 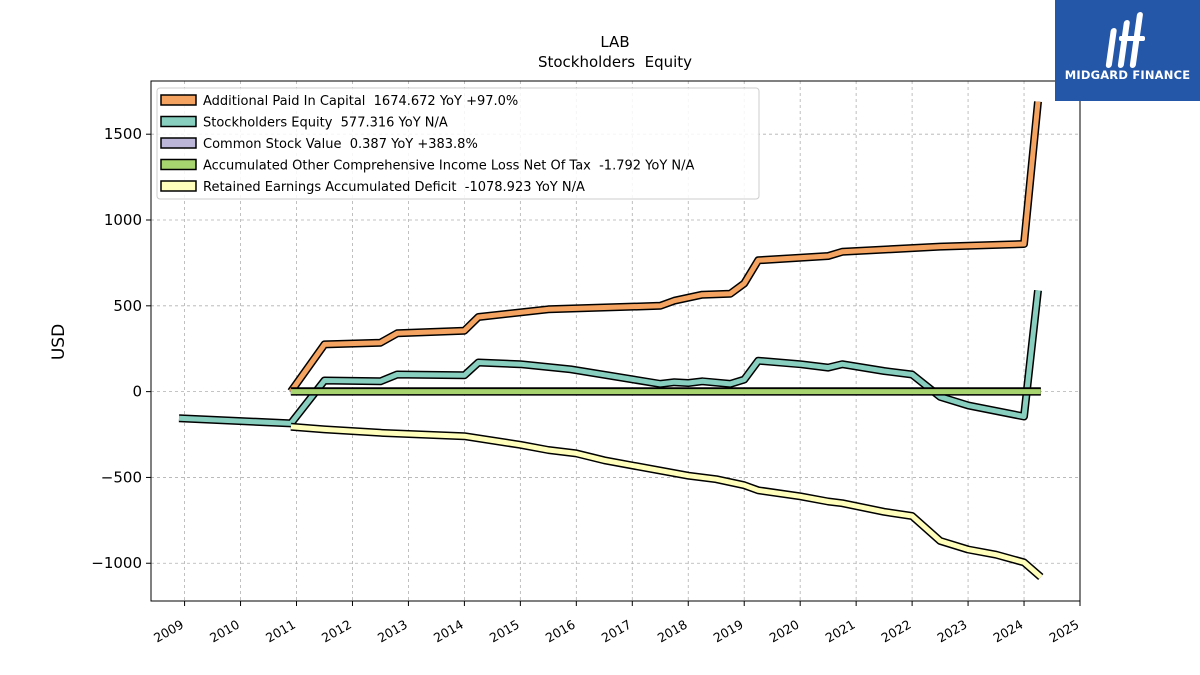 I want to click on chart-title: LAB, so click(x=614, y=42).